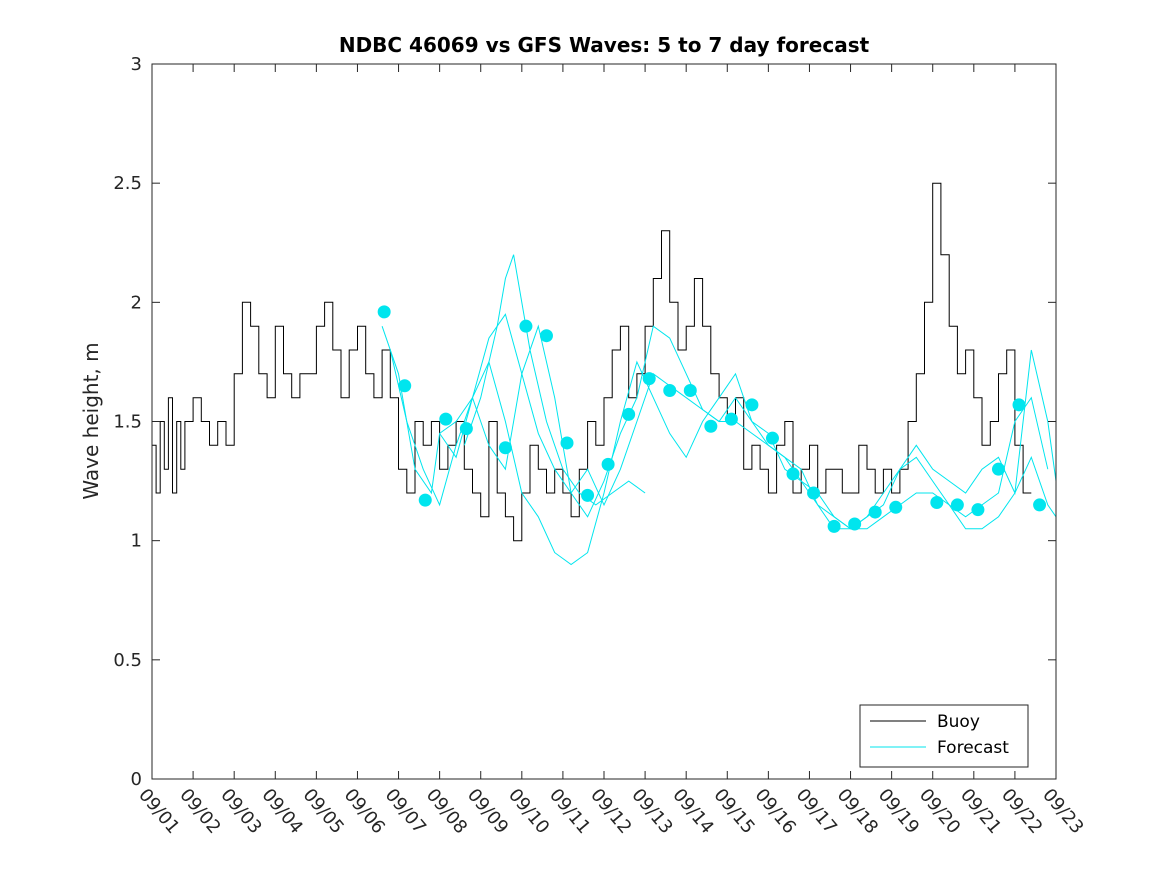 This screenshot has width=1167, height=875. Describe the element at coordinates (136, 779) in the screenshot. I see `y-tick-label: 0` at that location.